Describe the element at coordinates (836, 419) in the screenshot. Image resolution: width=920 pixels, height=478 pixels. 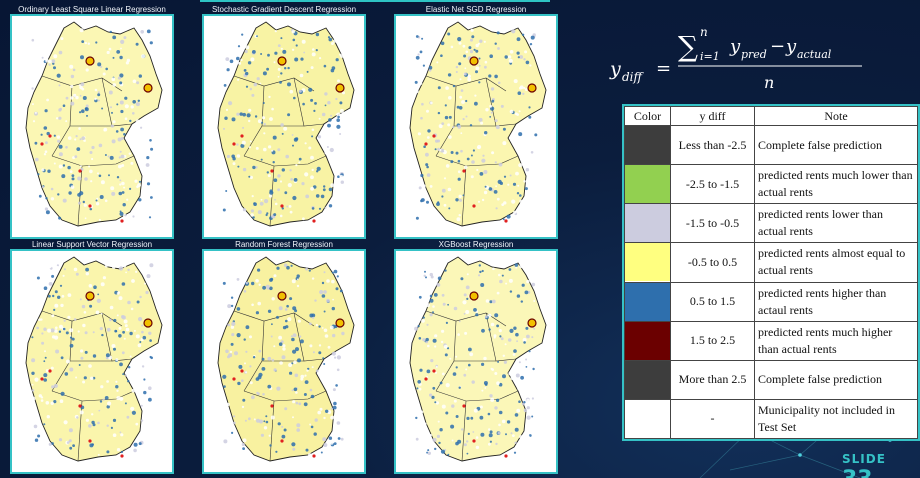
I see `legend-note: Municipality not included in Test Set` at that location.